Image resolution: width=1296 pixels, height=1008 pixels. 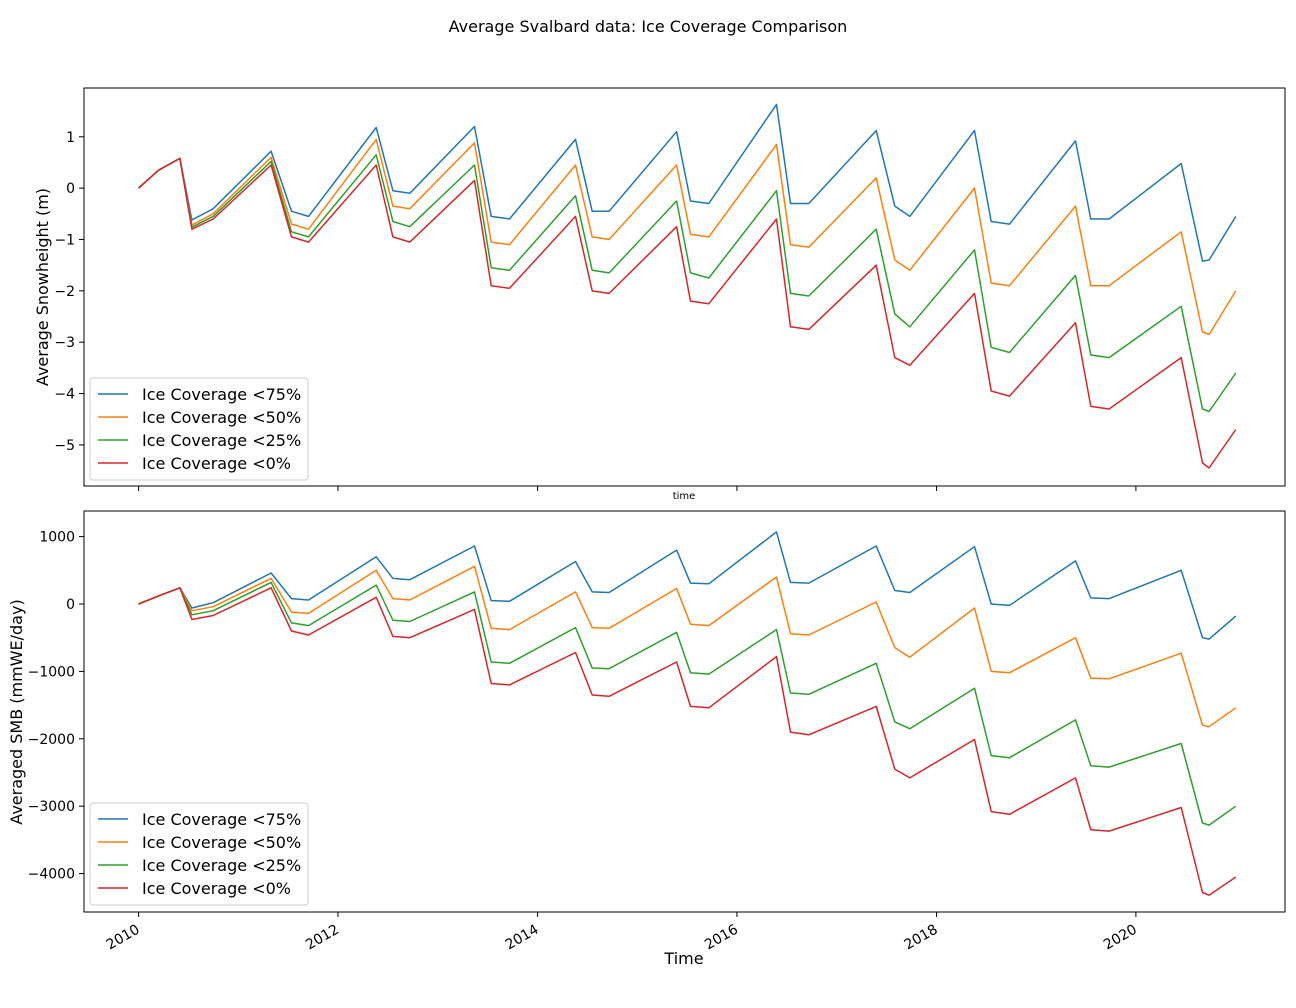 What do you see at coordinates (64, 446) in the screenshot?
I see `snowheight-y-tick-label: −5` at bounding box center [64, 446].